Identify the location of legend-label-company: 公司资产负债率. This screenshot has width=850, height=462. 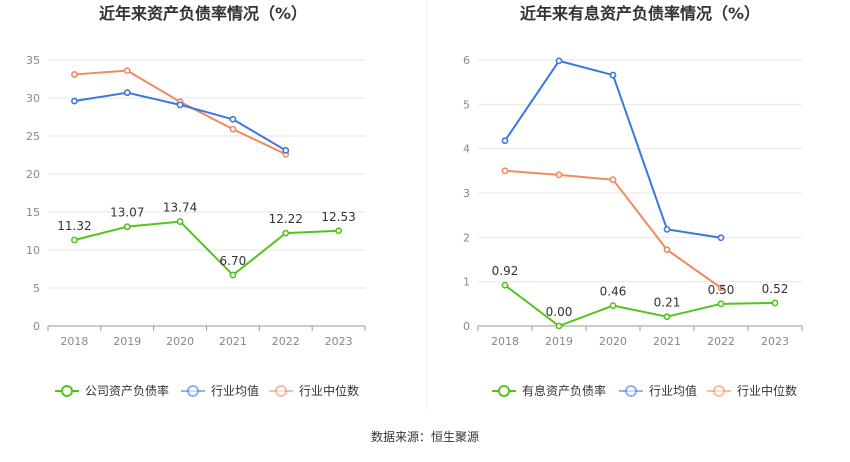
(127, 390).